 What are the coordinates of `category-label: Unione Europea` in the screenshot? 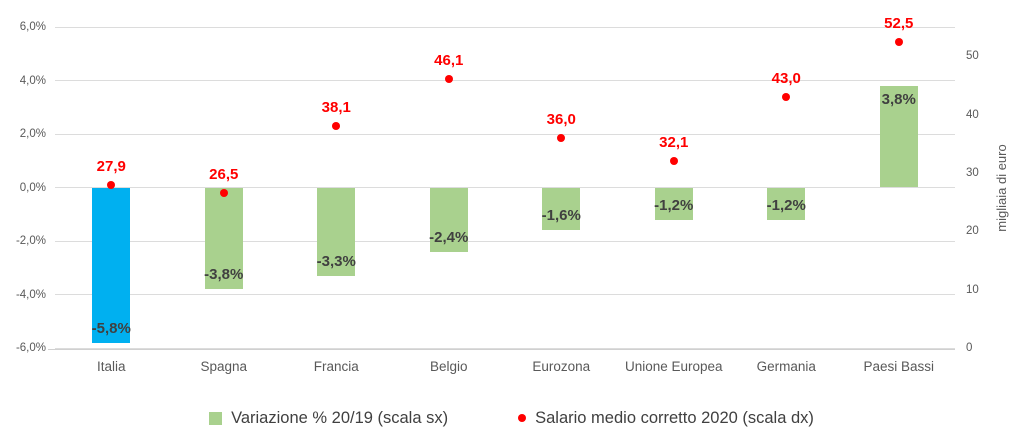 It's located at (673, 366).